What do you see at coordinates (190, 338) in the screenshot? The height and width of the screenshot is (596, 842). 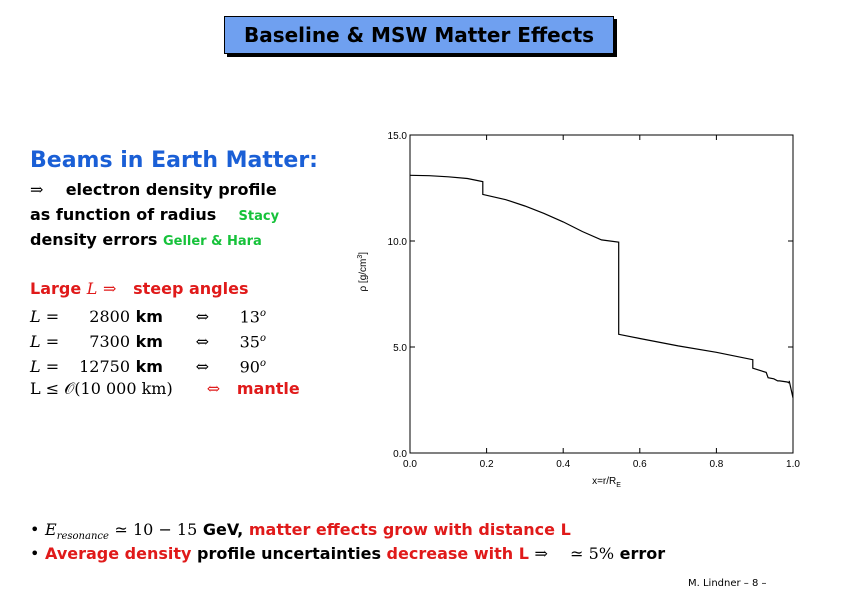 I see `baseline-row: L = 7300 km ⇔ 35o` at bounding box center [190, 338].